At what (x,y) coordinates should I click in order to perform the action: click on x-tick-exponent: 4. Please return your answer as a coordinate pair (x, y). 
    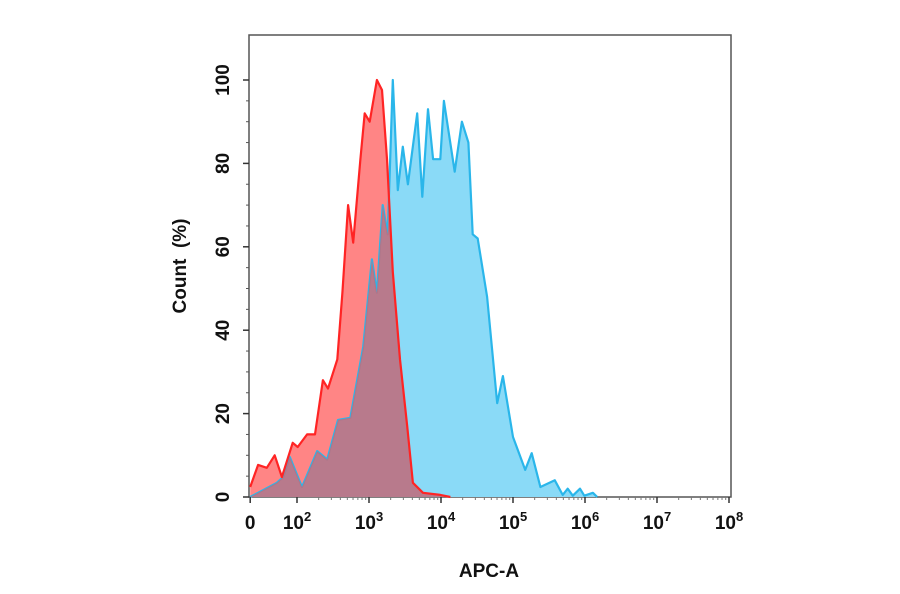
    Looking at the image, I should click on (452, 516).